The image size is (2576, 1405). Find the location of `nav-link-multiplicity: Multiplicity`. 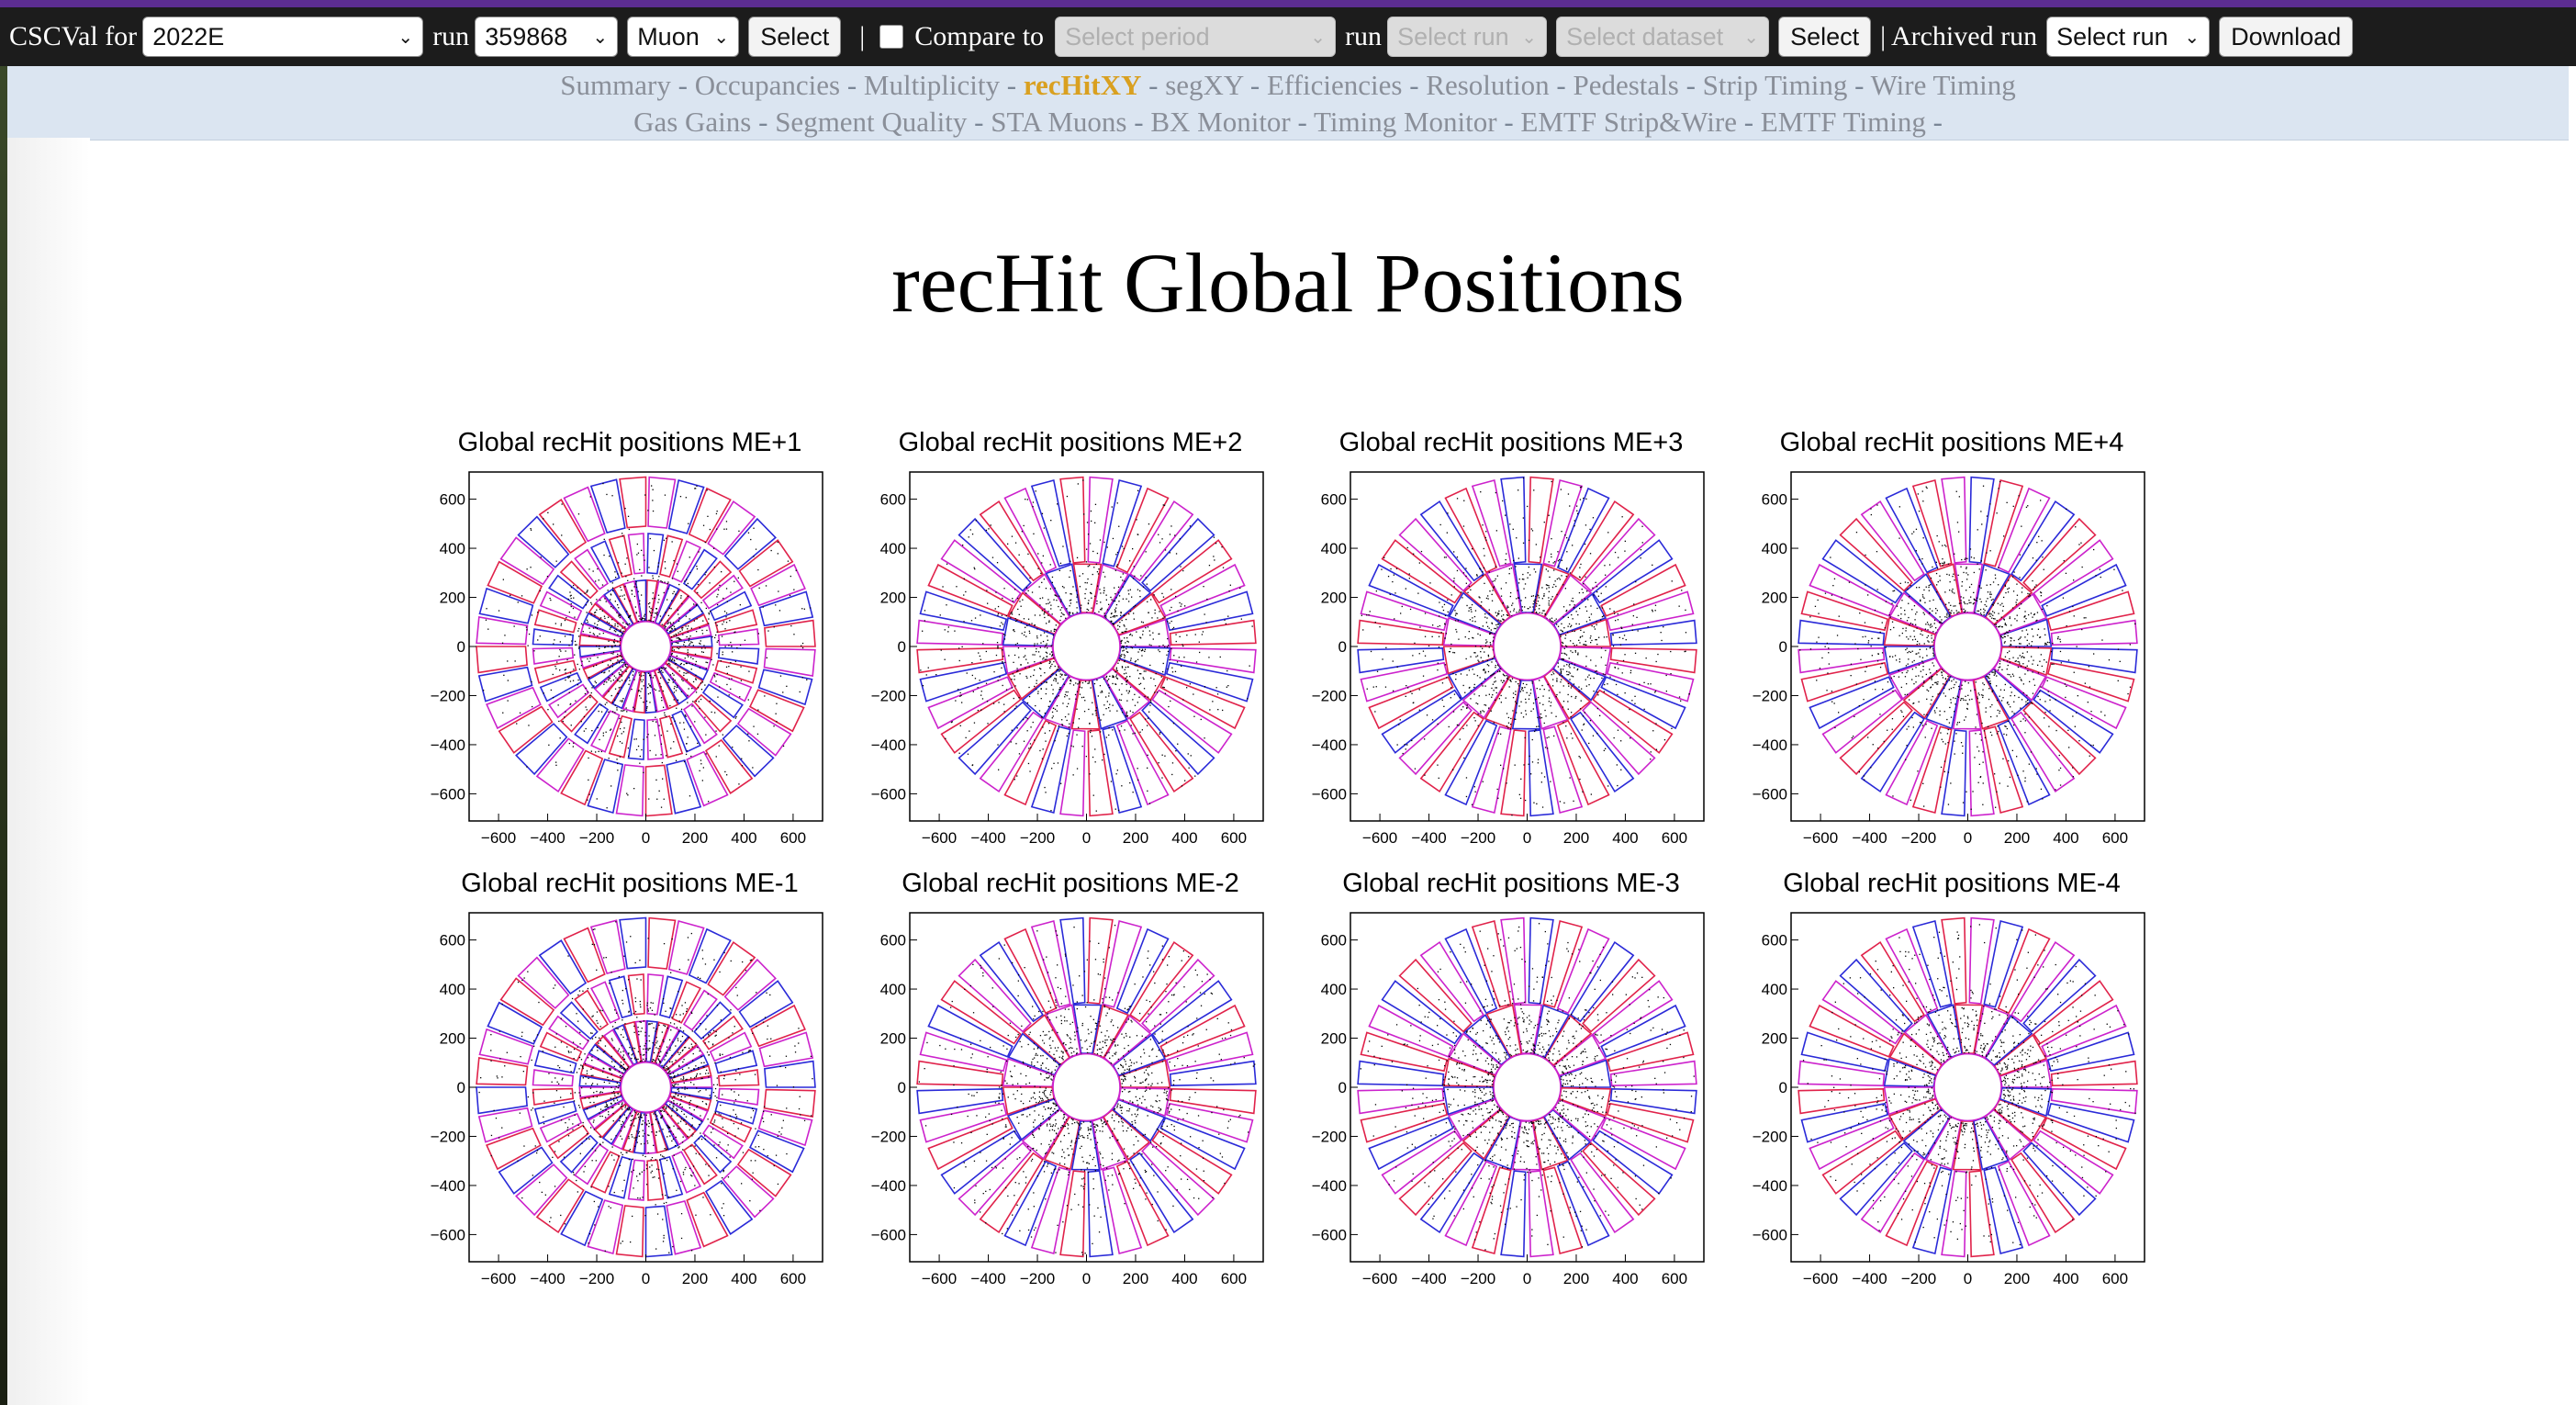

nav-link-multiplicity: Multiplicity is located at coordinates (932, 85).